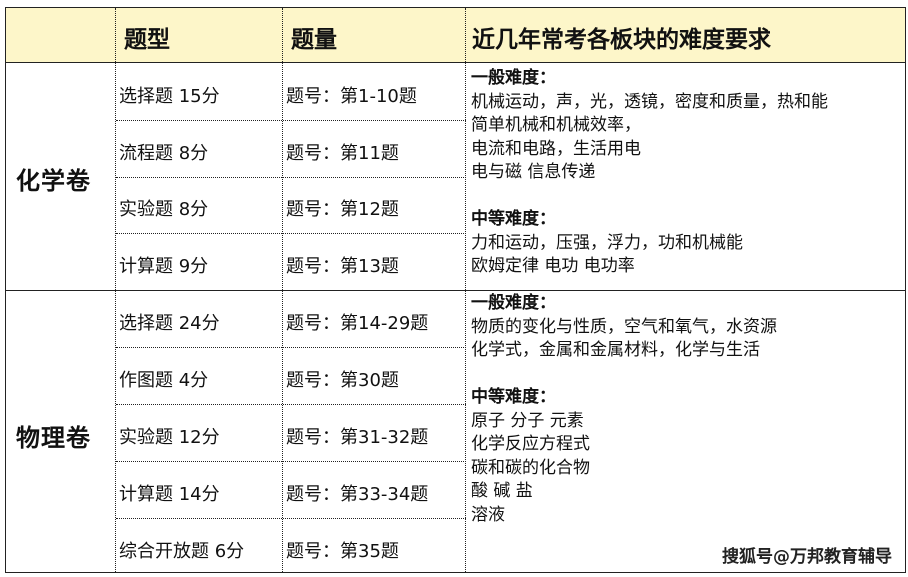 The height and width of the screenshot is (577, 908). I want to click on table-header: 题型 题量 近几年常考各板块的难度要求, so click(455, 35).